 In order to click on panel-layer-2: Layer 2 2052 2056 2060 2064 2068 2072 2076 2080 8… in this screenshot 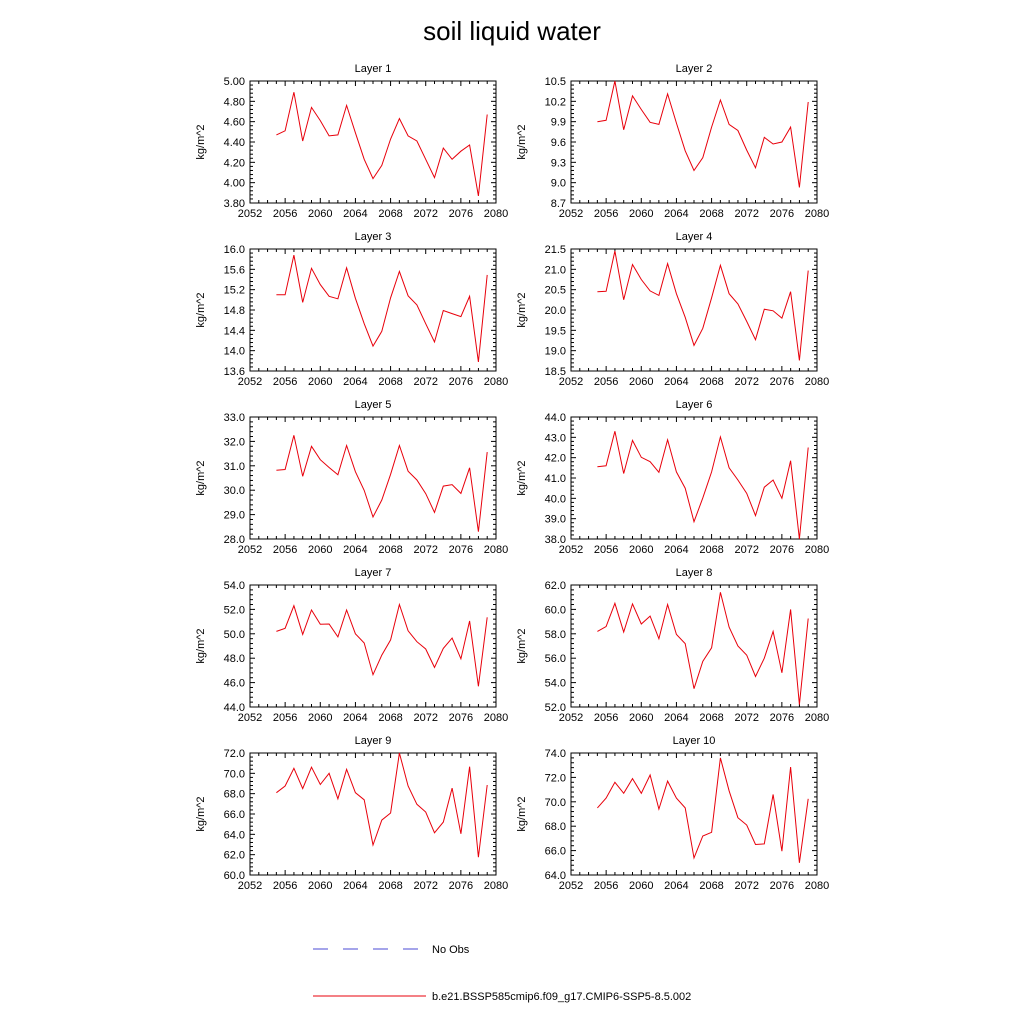, I will do `click(672, 141)`.